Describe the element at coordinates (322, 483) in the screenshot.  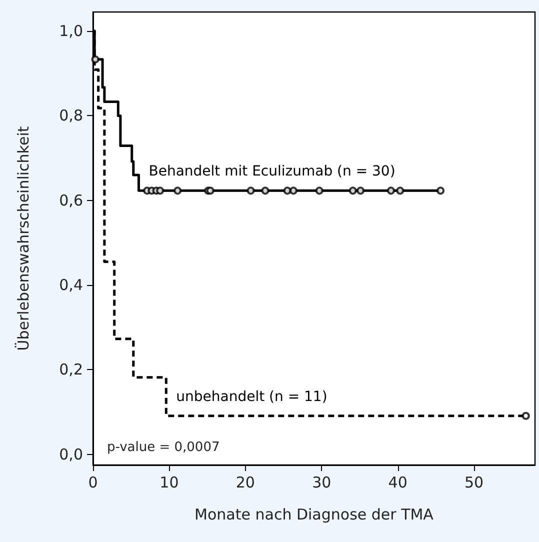
I see `x-tick-label: 30` at that location.